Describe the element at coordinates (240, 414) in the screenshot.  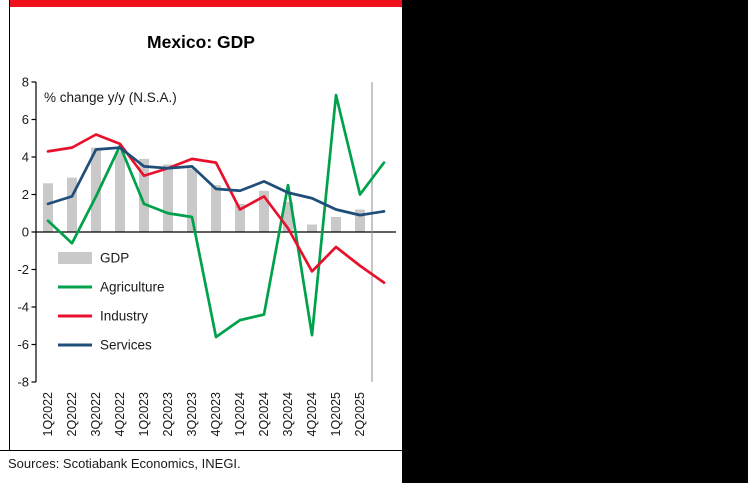
I see `x-tick-label: 1Q2024` at that location.